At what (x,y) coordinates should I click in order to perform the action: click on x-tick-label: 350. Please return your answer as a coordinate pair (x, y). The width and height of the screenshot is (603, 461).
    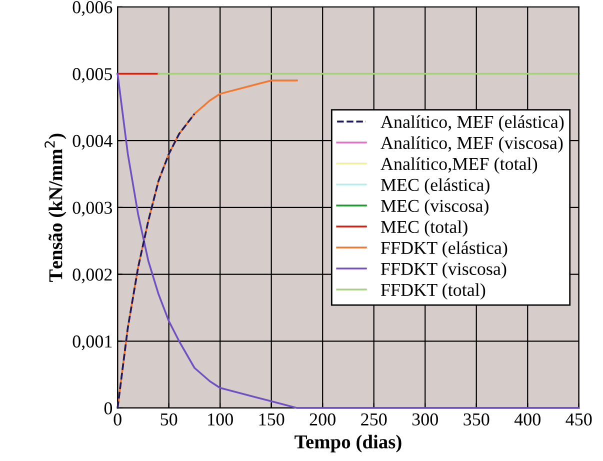
    Looking at the image, I should click on (477, 419).